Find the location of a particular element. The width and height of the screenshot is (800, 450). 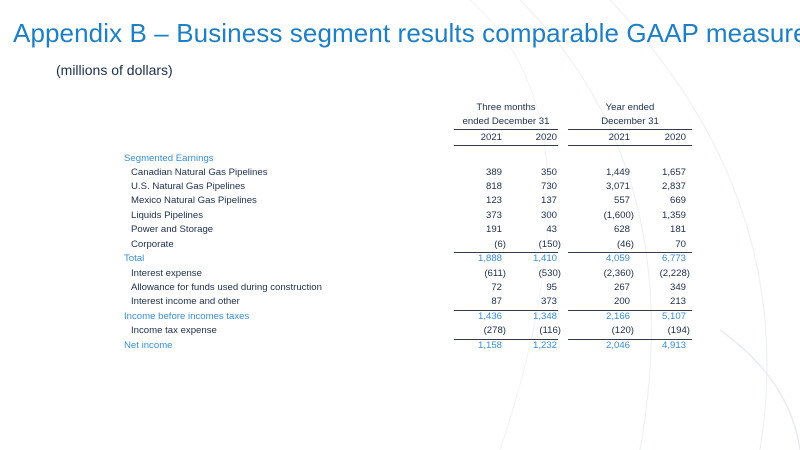

header-year-col4: 2020 is located at coordinates (675, 137).